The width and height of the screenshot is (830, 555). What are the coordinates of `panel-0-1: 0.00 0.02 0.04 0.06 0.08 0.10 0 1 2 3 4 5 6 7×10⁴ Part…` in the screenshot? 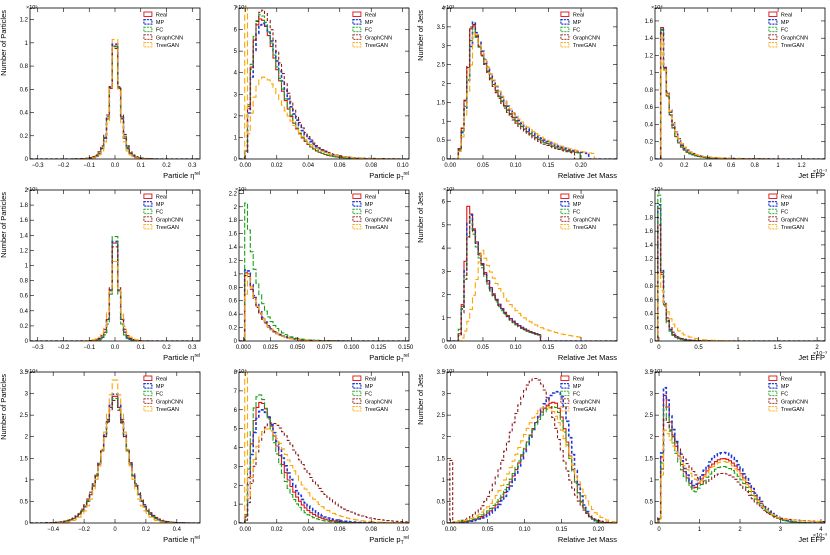 It's located at (322, 93).